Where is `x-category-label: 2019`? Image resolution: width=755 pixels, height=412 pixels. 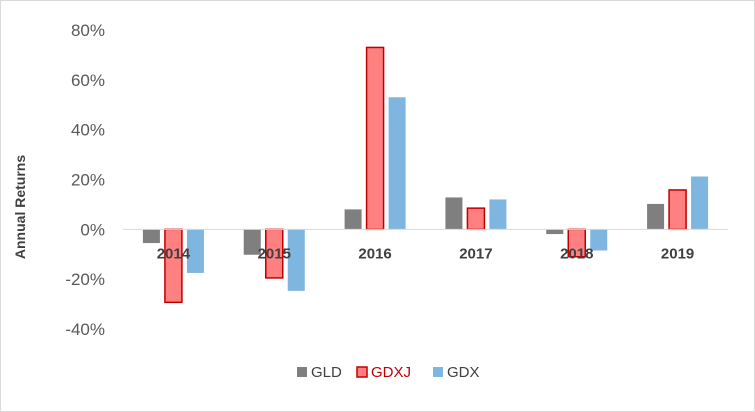
x-category-label: 2019 is located at coordinates (677, 253).